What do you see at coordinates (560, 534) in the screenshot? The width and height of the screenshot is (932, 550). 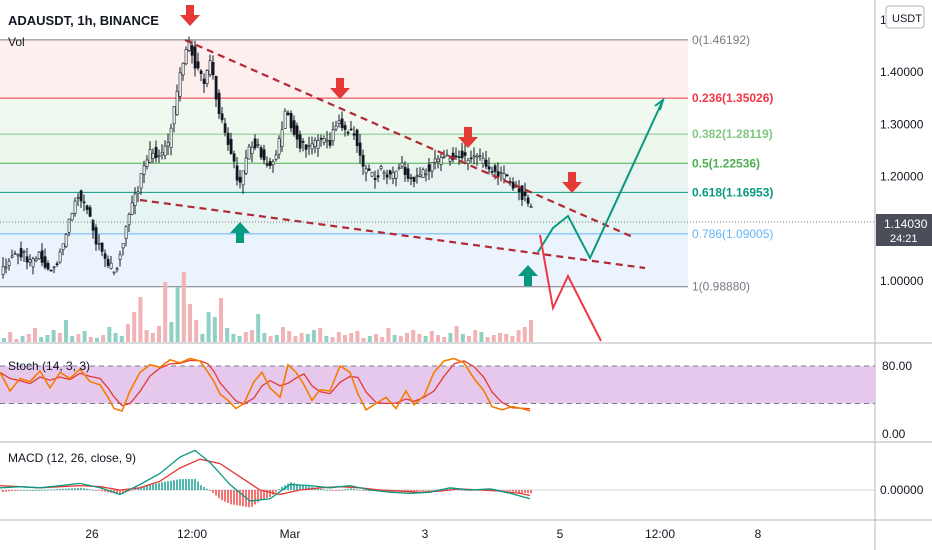 I see `time-tick-label: 5` at bounding box center [560, 534].